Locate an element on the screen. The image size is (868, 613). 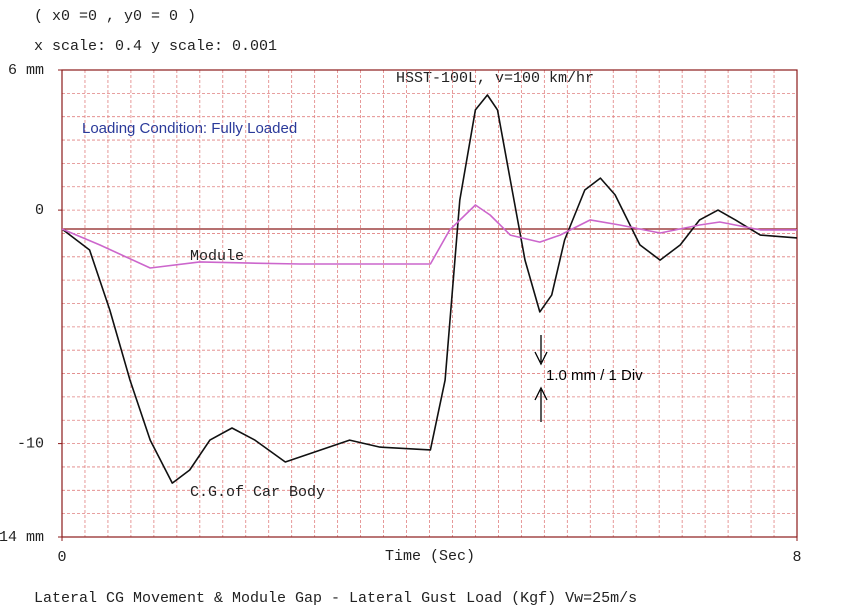
annotation: 1.0 mm / 1 Div is located at coordinates (594, 375).